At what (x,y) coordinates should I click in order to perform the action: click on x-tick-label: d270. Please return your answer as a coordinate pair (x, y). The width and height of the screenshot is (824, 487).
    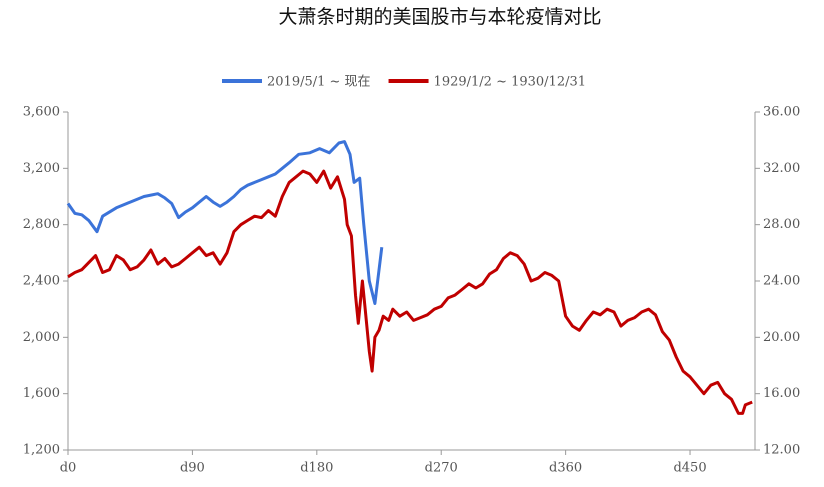
    Looking at the image, I should click on (441, 468).